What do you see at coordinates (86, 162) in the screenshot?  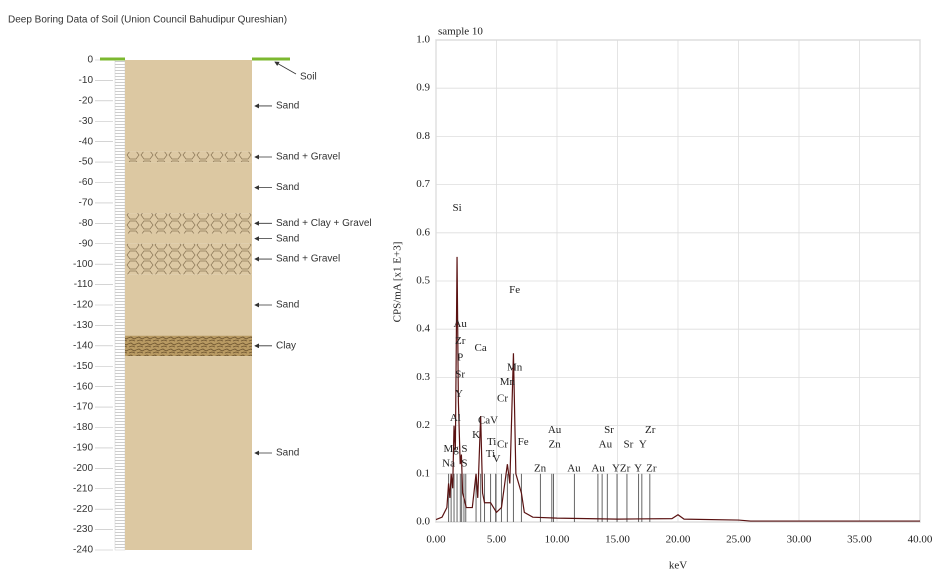 I see `depth-tick-label: -50` at bounding box center [86, 162].